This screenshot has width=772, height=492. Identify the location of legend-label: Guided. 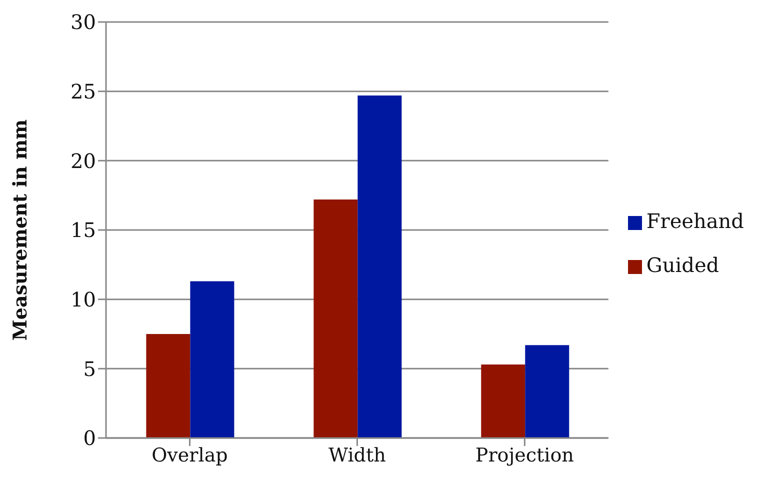
(683, 265).